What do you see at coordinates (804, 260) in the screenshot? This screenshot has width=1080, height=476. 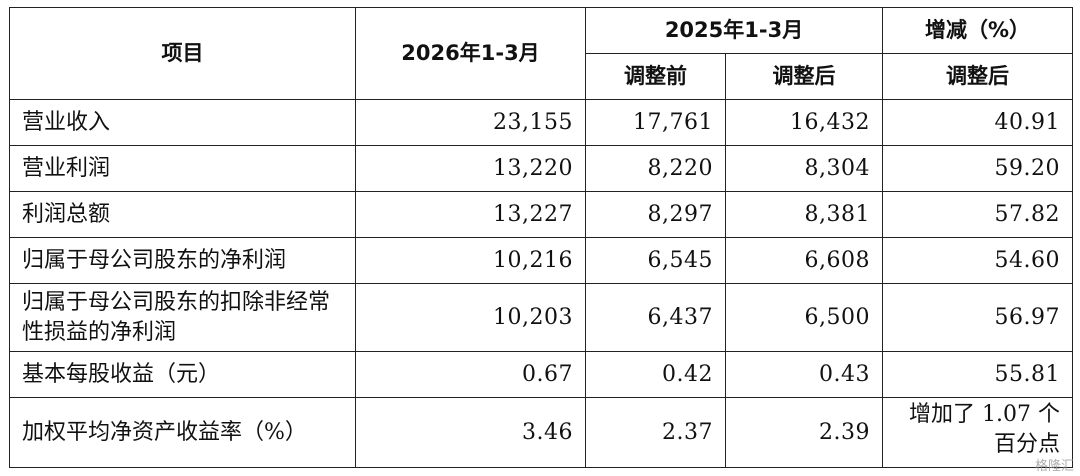 I see `cell-after: 6,608` at bounding box center [804, 260].